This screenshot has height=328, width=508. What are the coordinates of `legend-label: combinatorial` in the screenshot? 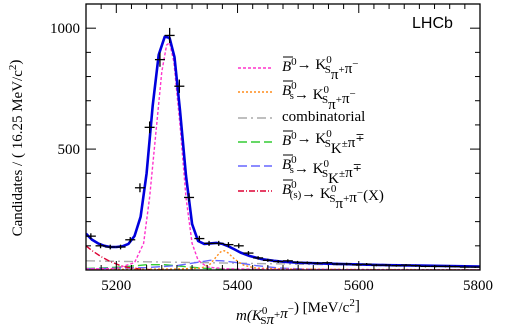 It's located at (323, 117).